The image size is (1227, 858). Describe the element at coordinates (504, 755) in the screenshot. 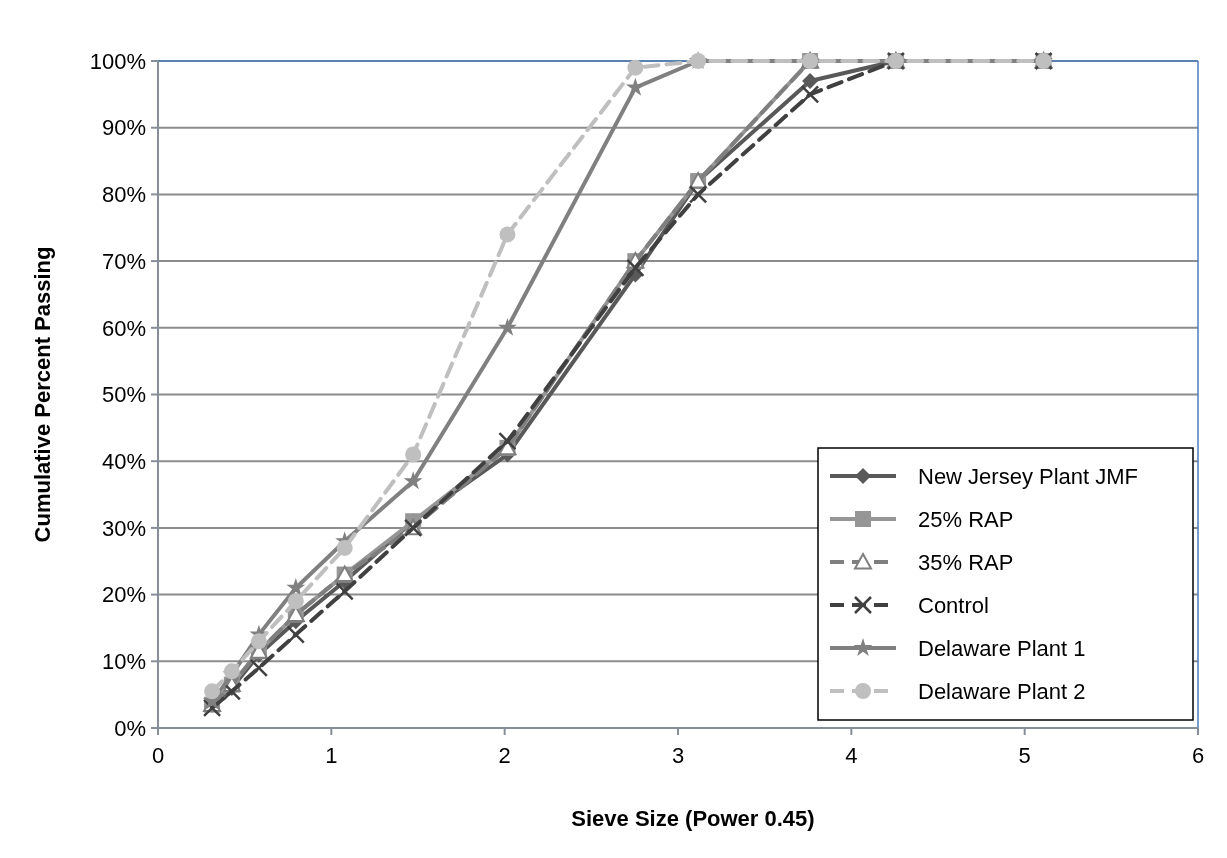

I see `x-tick-label: 2` at that location.